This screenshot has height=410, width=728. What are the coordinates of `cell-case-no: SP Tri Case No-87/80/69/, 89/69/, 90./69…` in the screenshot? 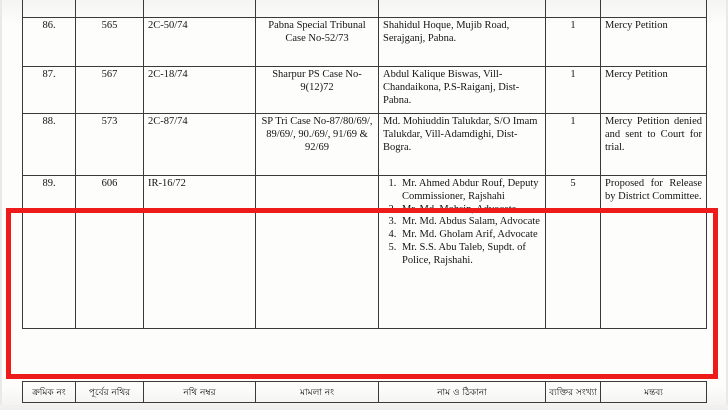 It's located at (317, 144).